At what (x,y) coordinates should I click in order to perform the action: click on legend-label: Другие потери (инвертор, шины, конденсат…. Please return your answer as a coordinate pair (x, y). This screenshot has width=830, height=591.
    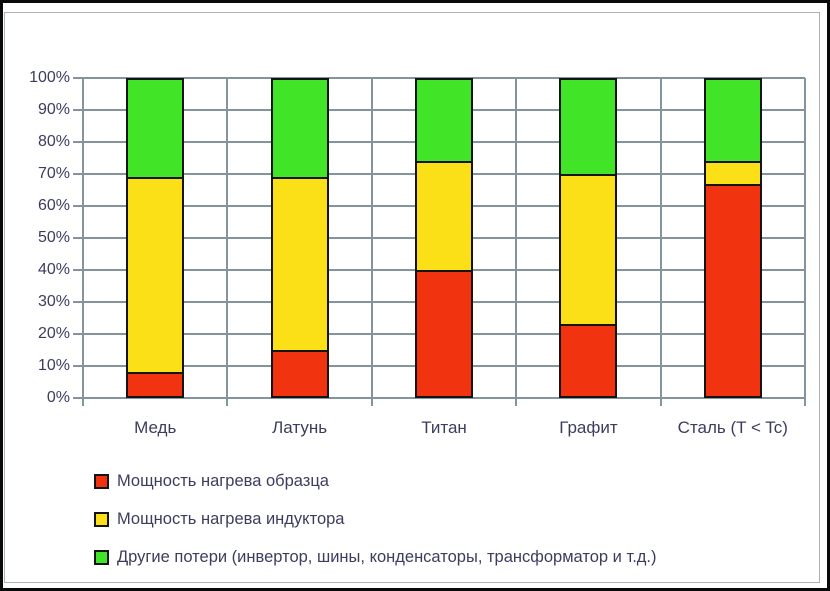
    Looking at the image, I should click on (387, 556).